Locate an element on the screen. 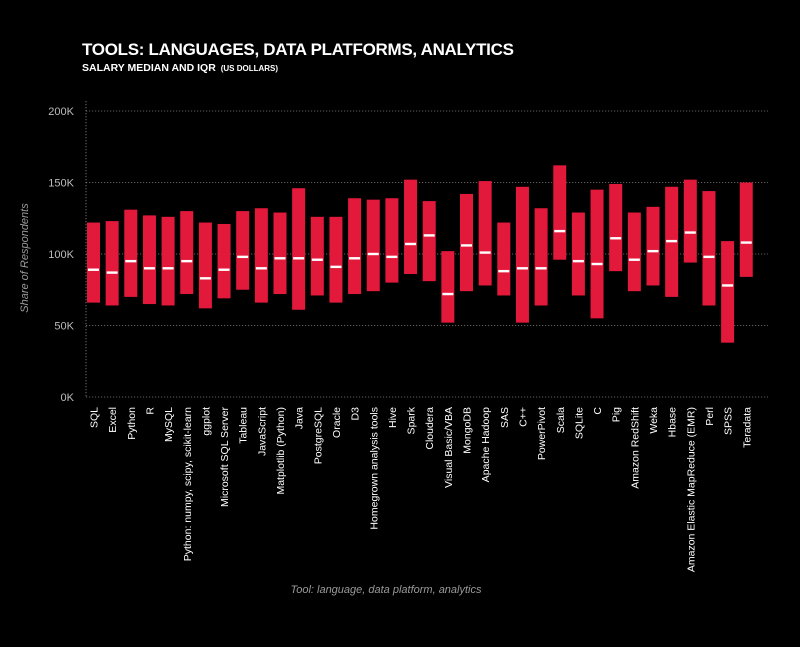 The width and height of the screenshot is (800, 647). y-axis-label: Share of Respondents is located at coordinates (25, 258).